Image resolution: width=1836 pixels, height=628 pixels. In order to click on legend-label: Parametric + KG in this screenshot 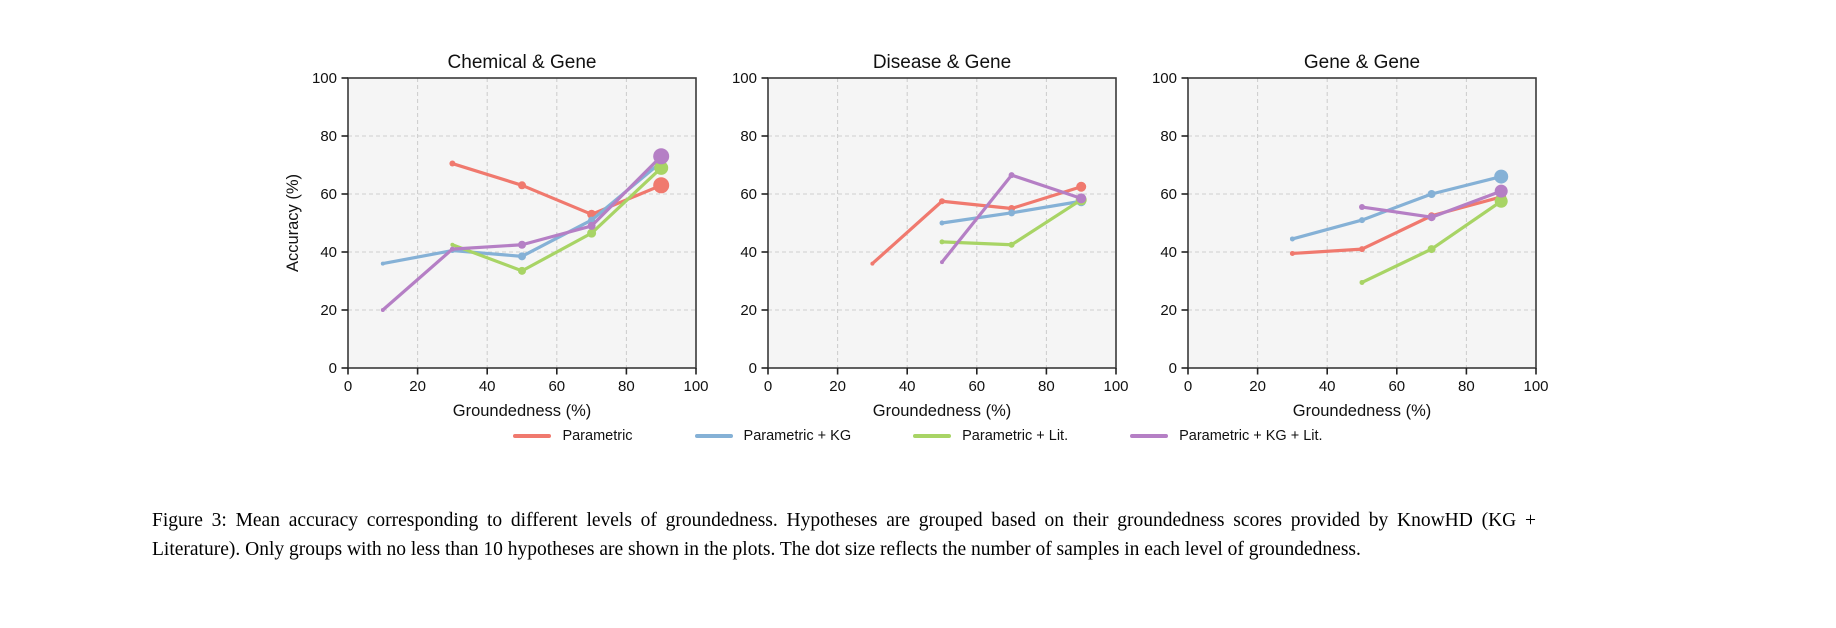, I will do `click(797, 436)`.